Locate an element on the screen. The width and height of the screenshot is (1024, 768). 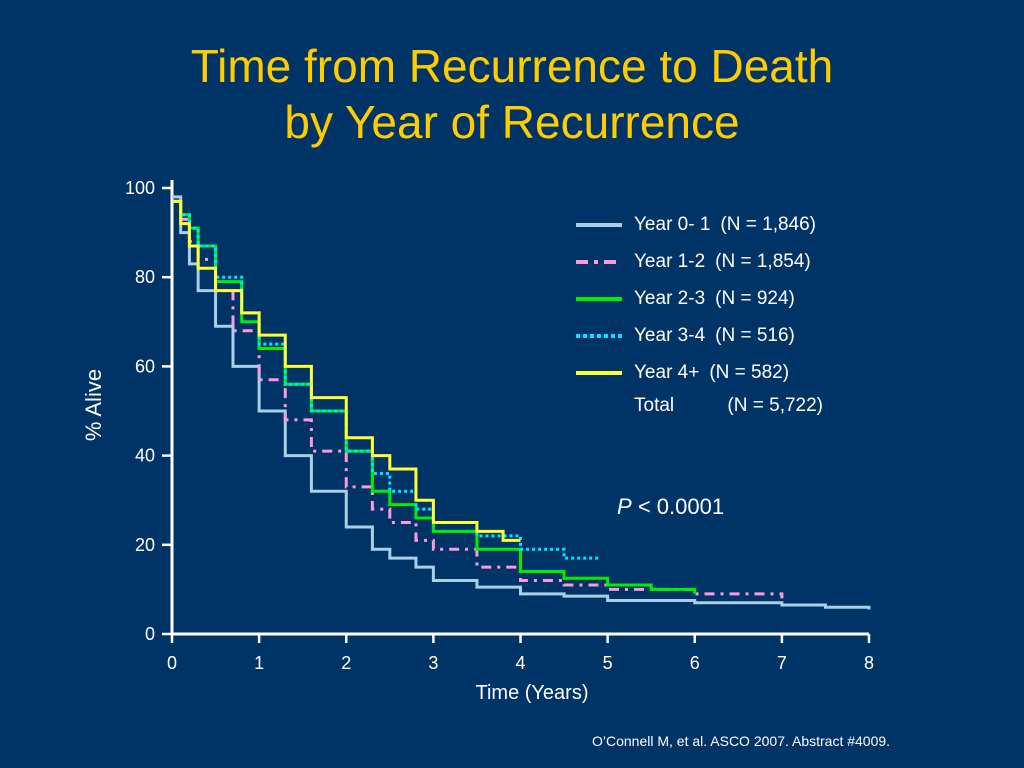
y-tick-label-80: 80 is located at coordinates (145, 277).